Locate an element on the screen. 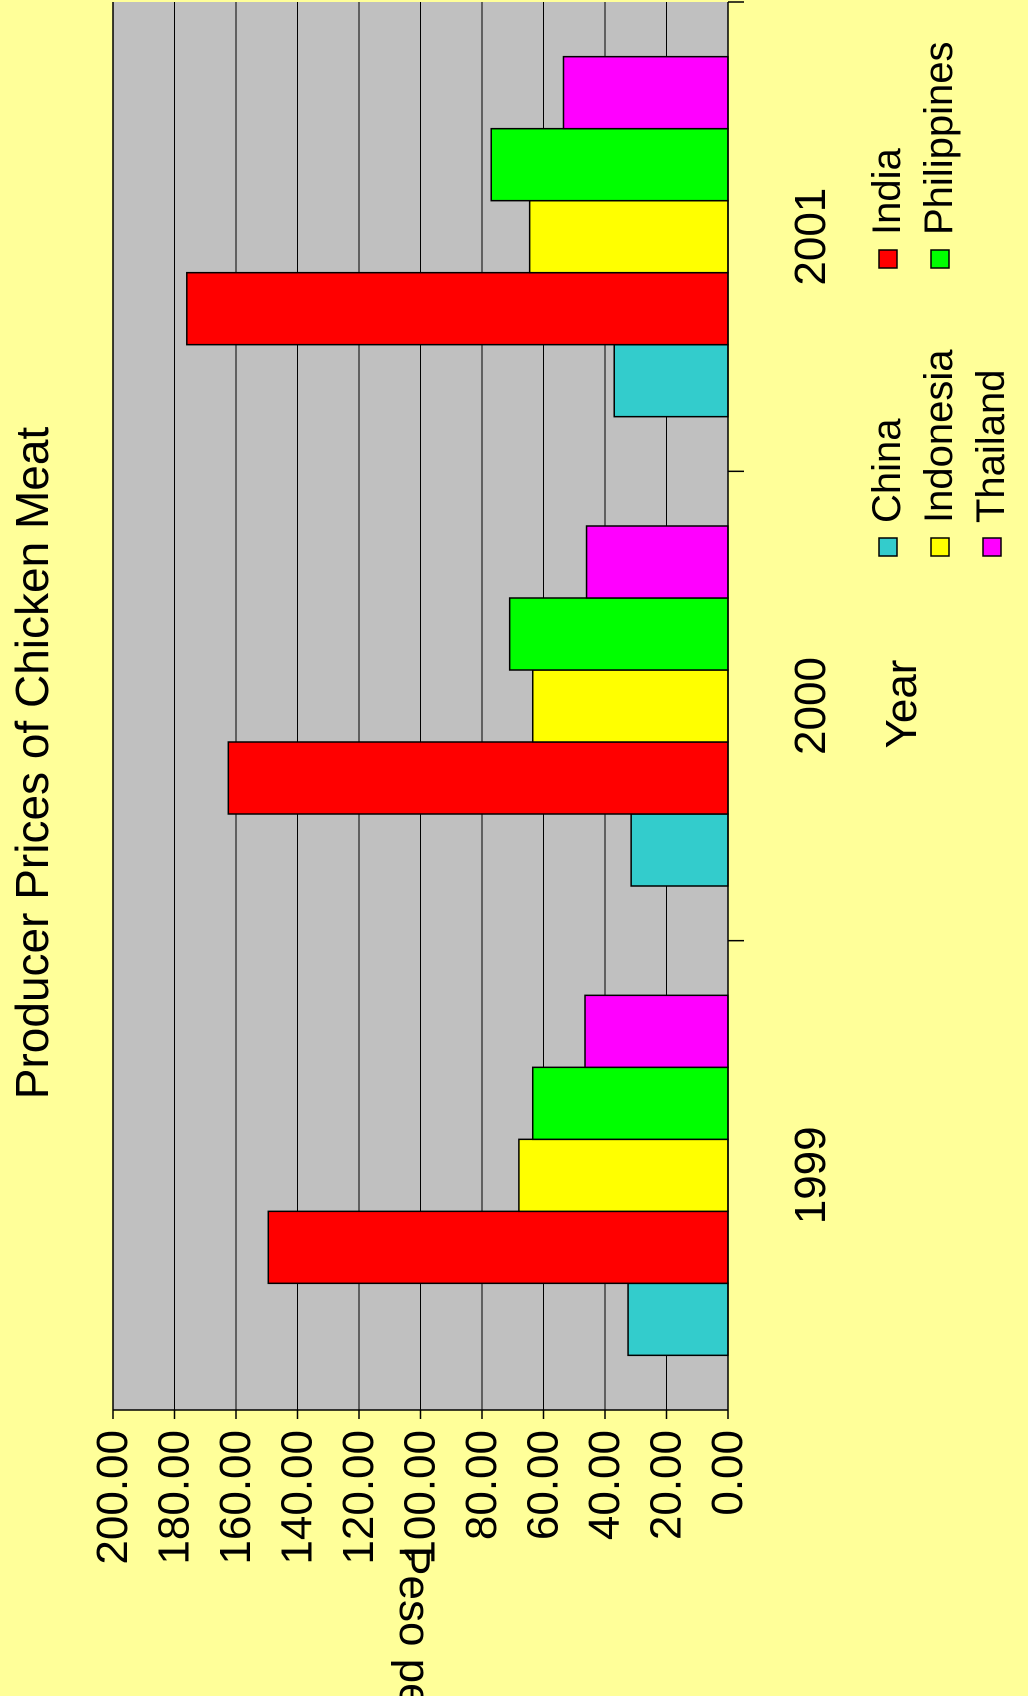 This screenshot has height=1696, width=1028. legend-item-philippines: Philippines is located at coordinates (939, 155).